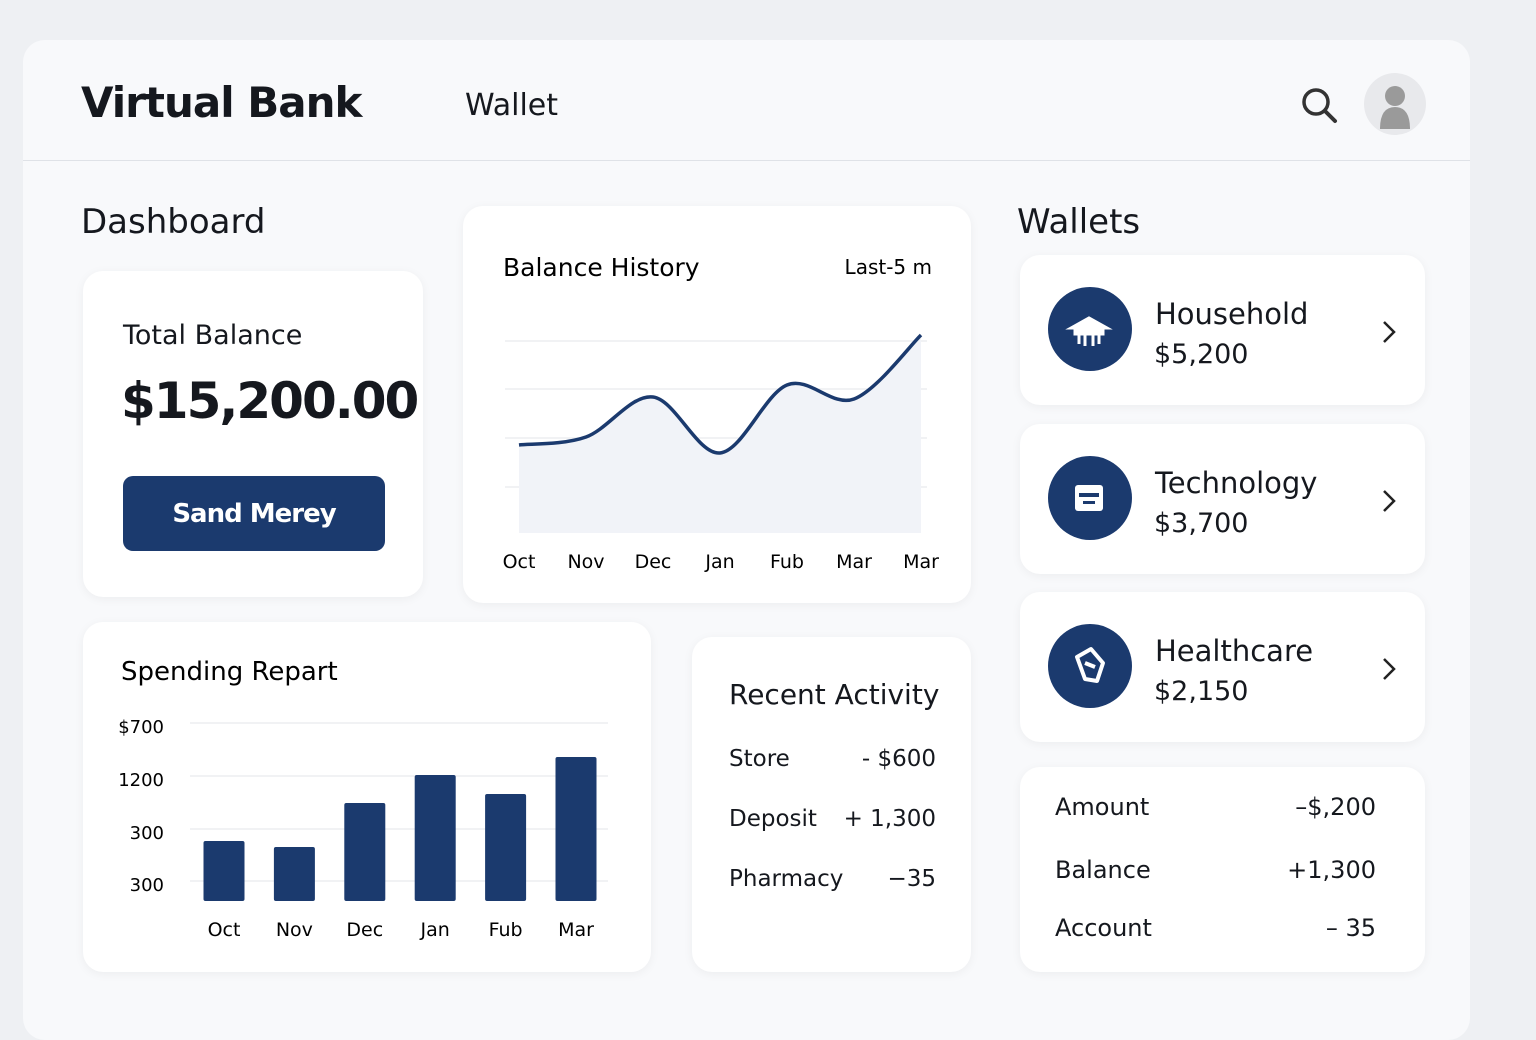 This screenshot has width=1536, height=1040. I want to click on summary-label: Balance, so click(1103, 870).